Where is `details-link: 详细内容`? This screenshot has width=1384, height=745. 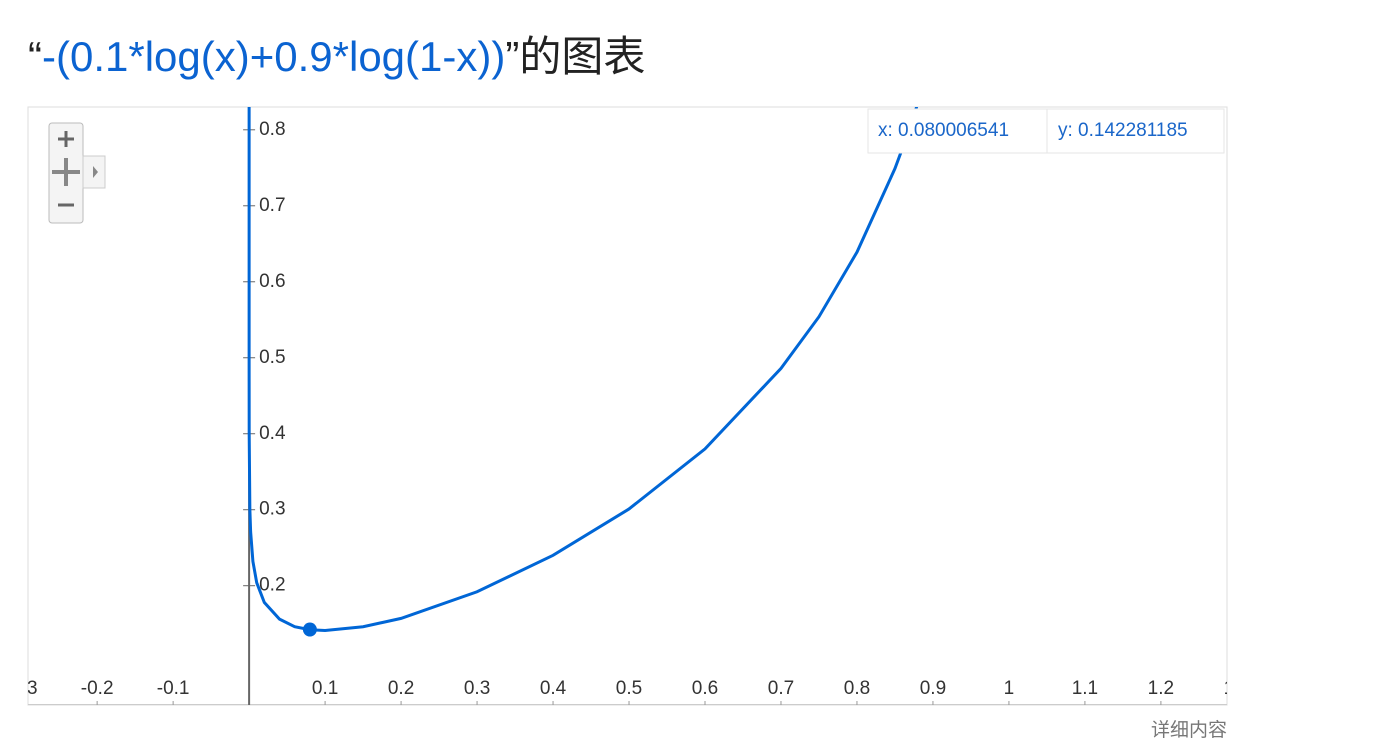
details-link: 详细内容 is located at coordinates (1189, 730).